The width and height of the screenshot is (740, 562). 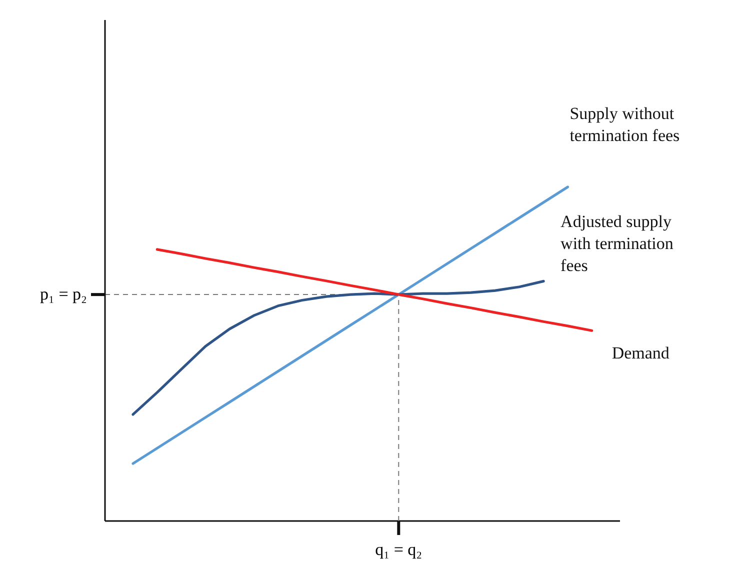 I want to click on text: q₁ = q₂, so click(x=398, y=549).